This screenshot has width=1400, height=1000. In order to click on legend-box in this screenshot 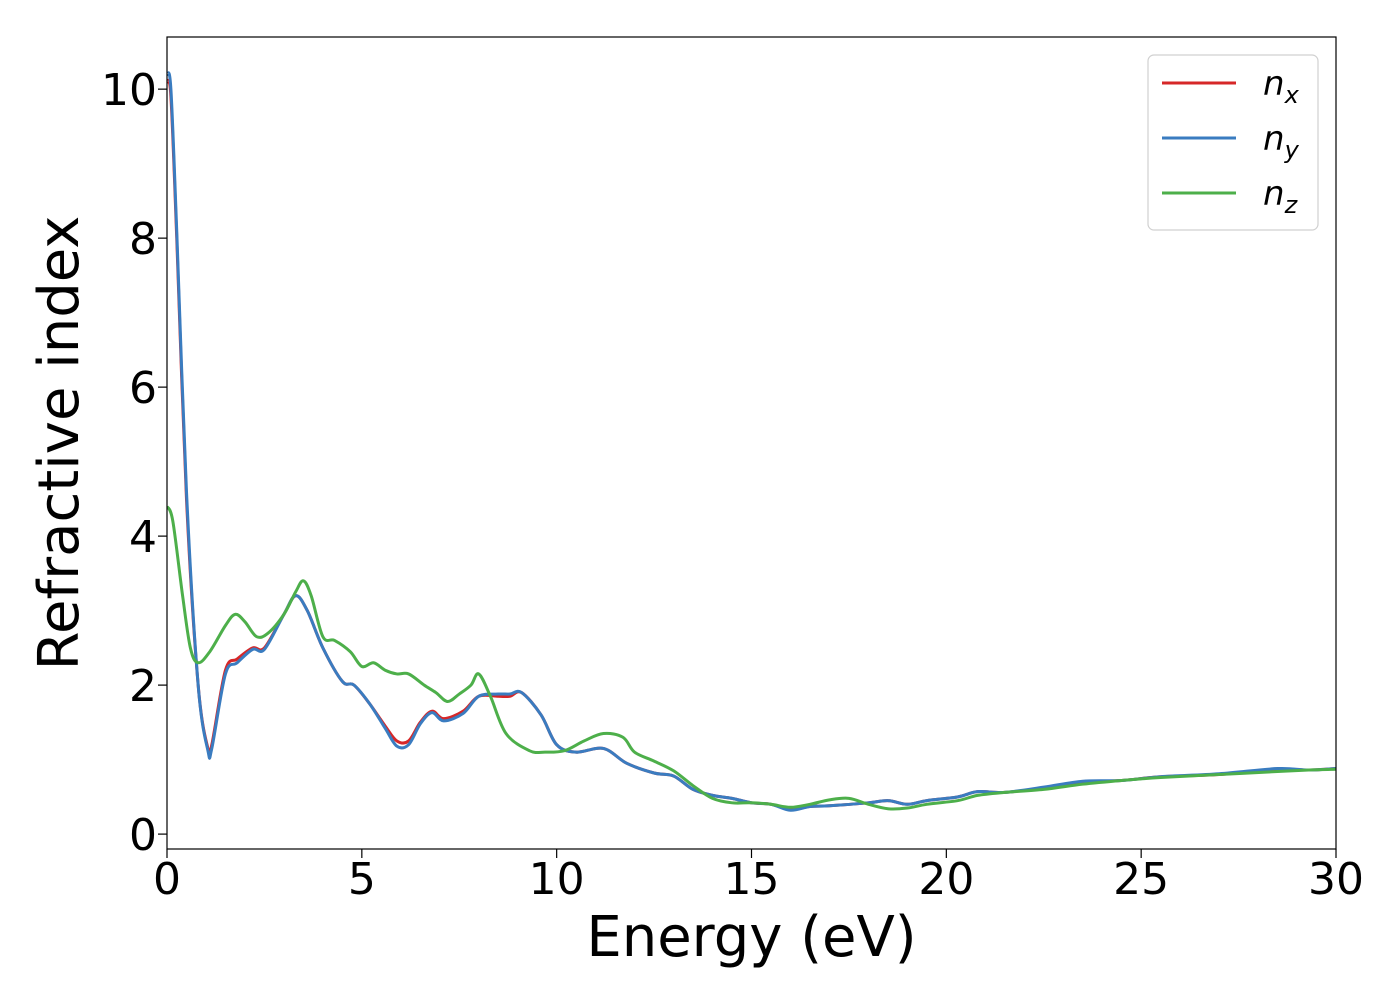, I will do `click(1233, 142)`.